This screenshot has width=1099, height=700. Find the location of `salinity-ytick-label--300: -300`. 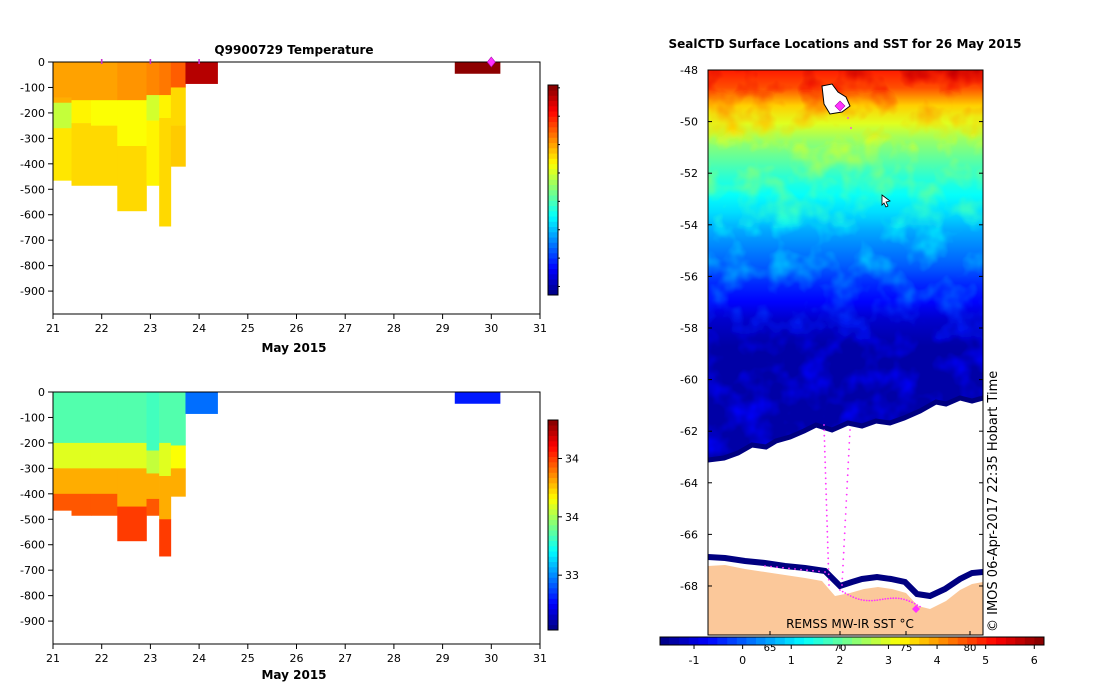

salinity-ytick-label--300: -300 is located at coordinates (32, 468).